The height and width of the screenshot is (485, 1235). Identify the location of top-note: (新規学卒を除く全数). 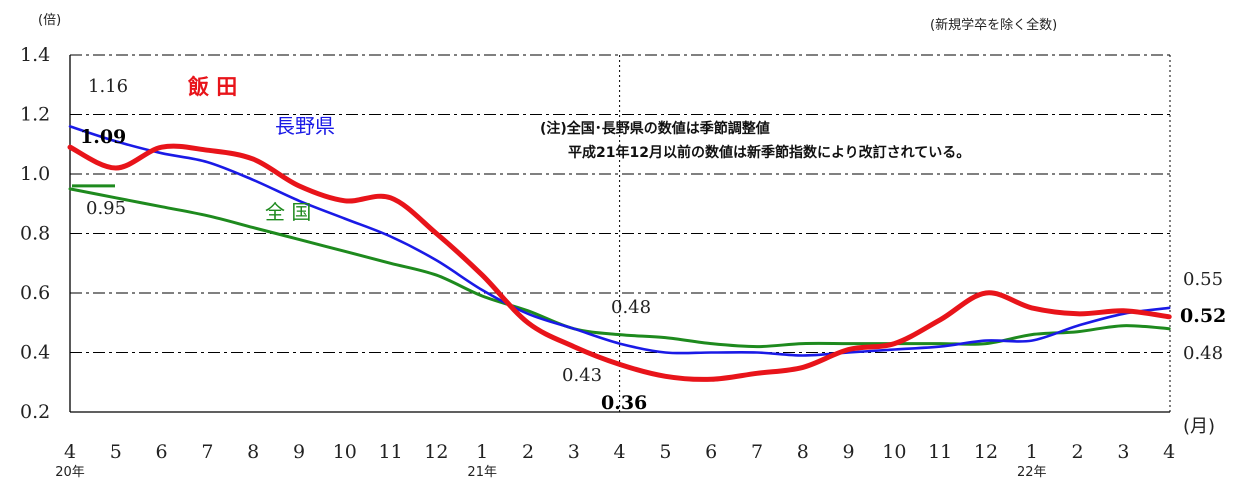
(993, 25).